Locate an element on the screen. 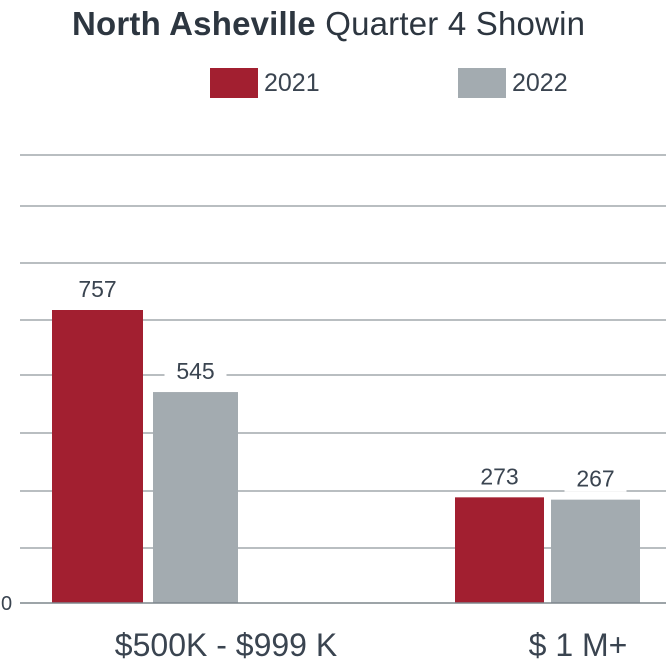 The height and width of the screenshot is (666, 666). chart-title-rest: Quarter 4 Showin is located at coordinates (450, 23).